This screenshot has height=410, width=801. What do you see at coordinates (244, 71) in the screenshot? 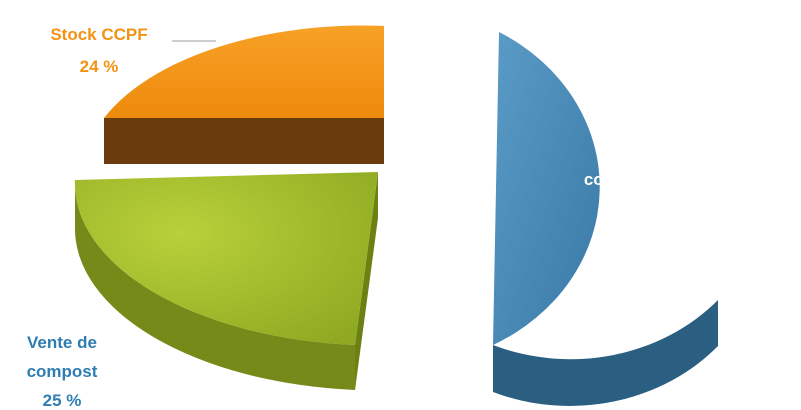
I see `slice-stock-top` at bounding box center [244, 71].